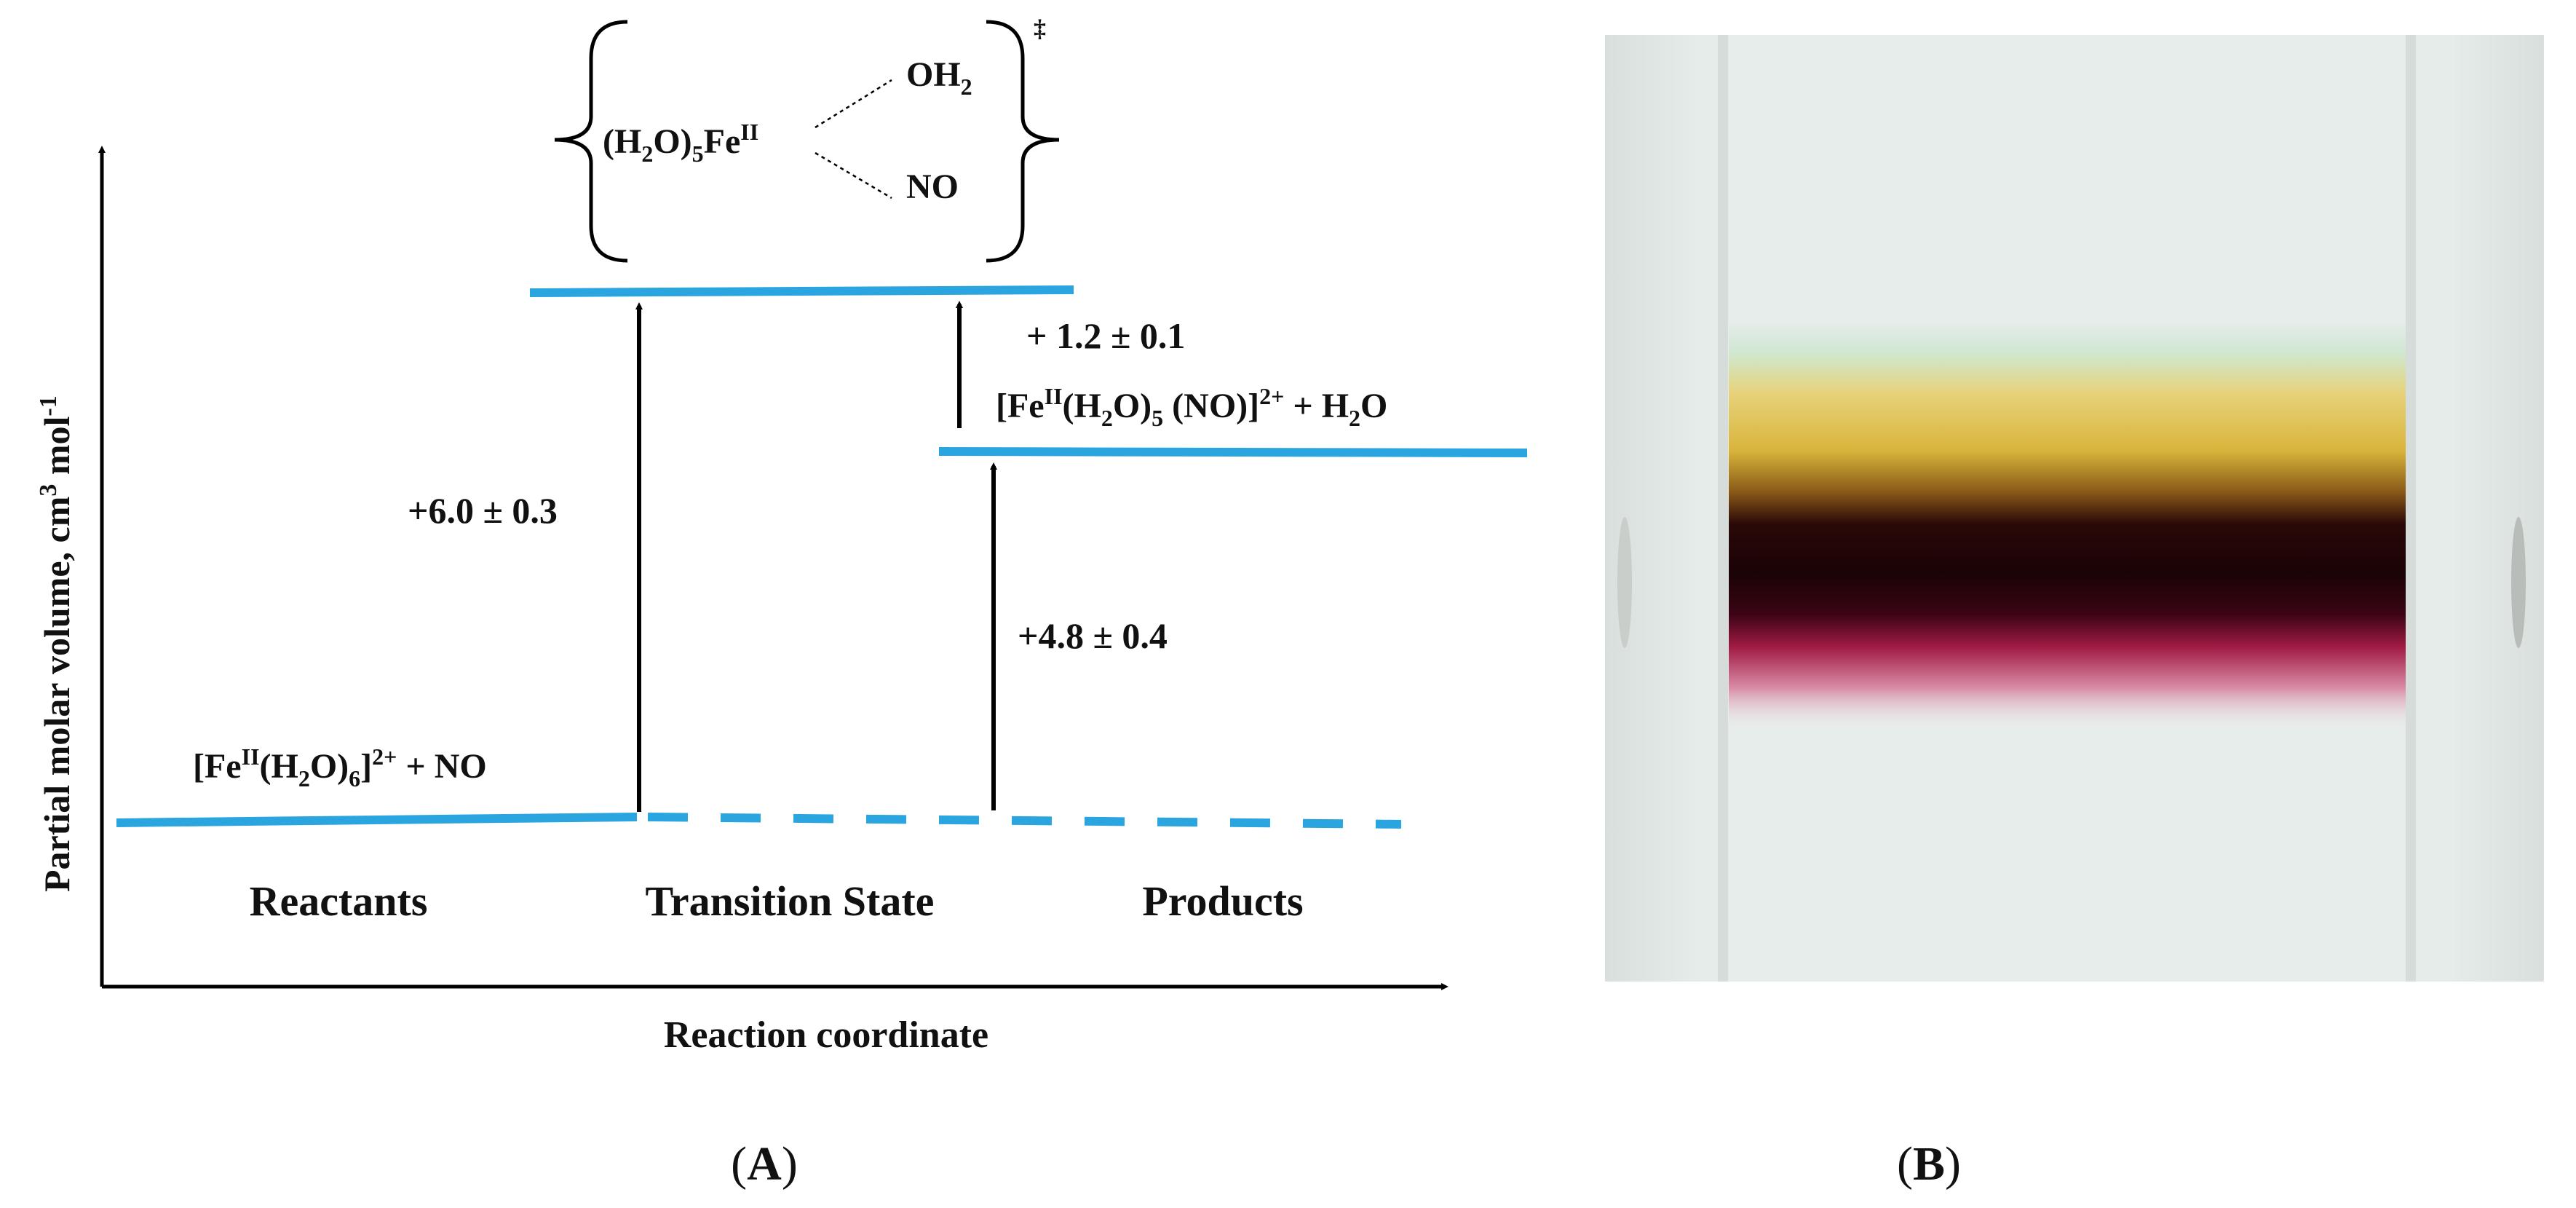 The image size is (2576, 1208). I want to click on colored-reaction-band, so click(2067, 524).